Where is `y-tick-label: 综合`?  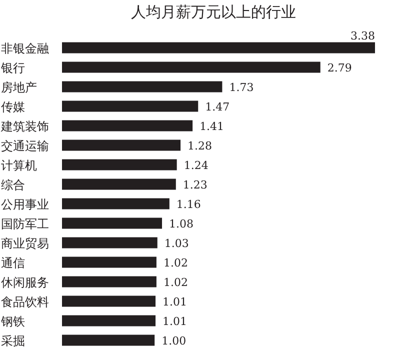 y-tick-label: 综合 is located at coordinates (13, 185).